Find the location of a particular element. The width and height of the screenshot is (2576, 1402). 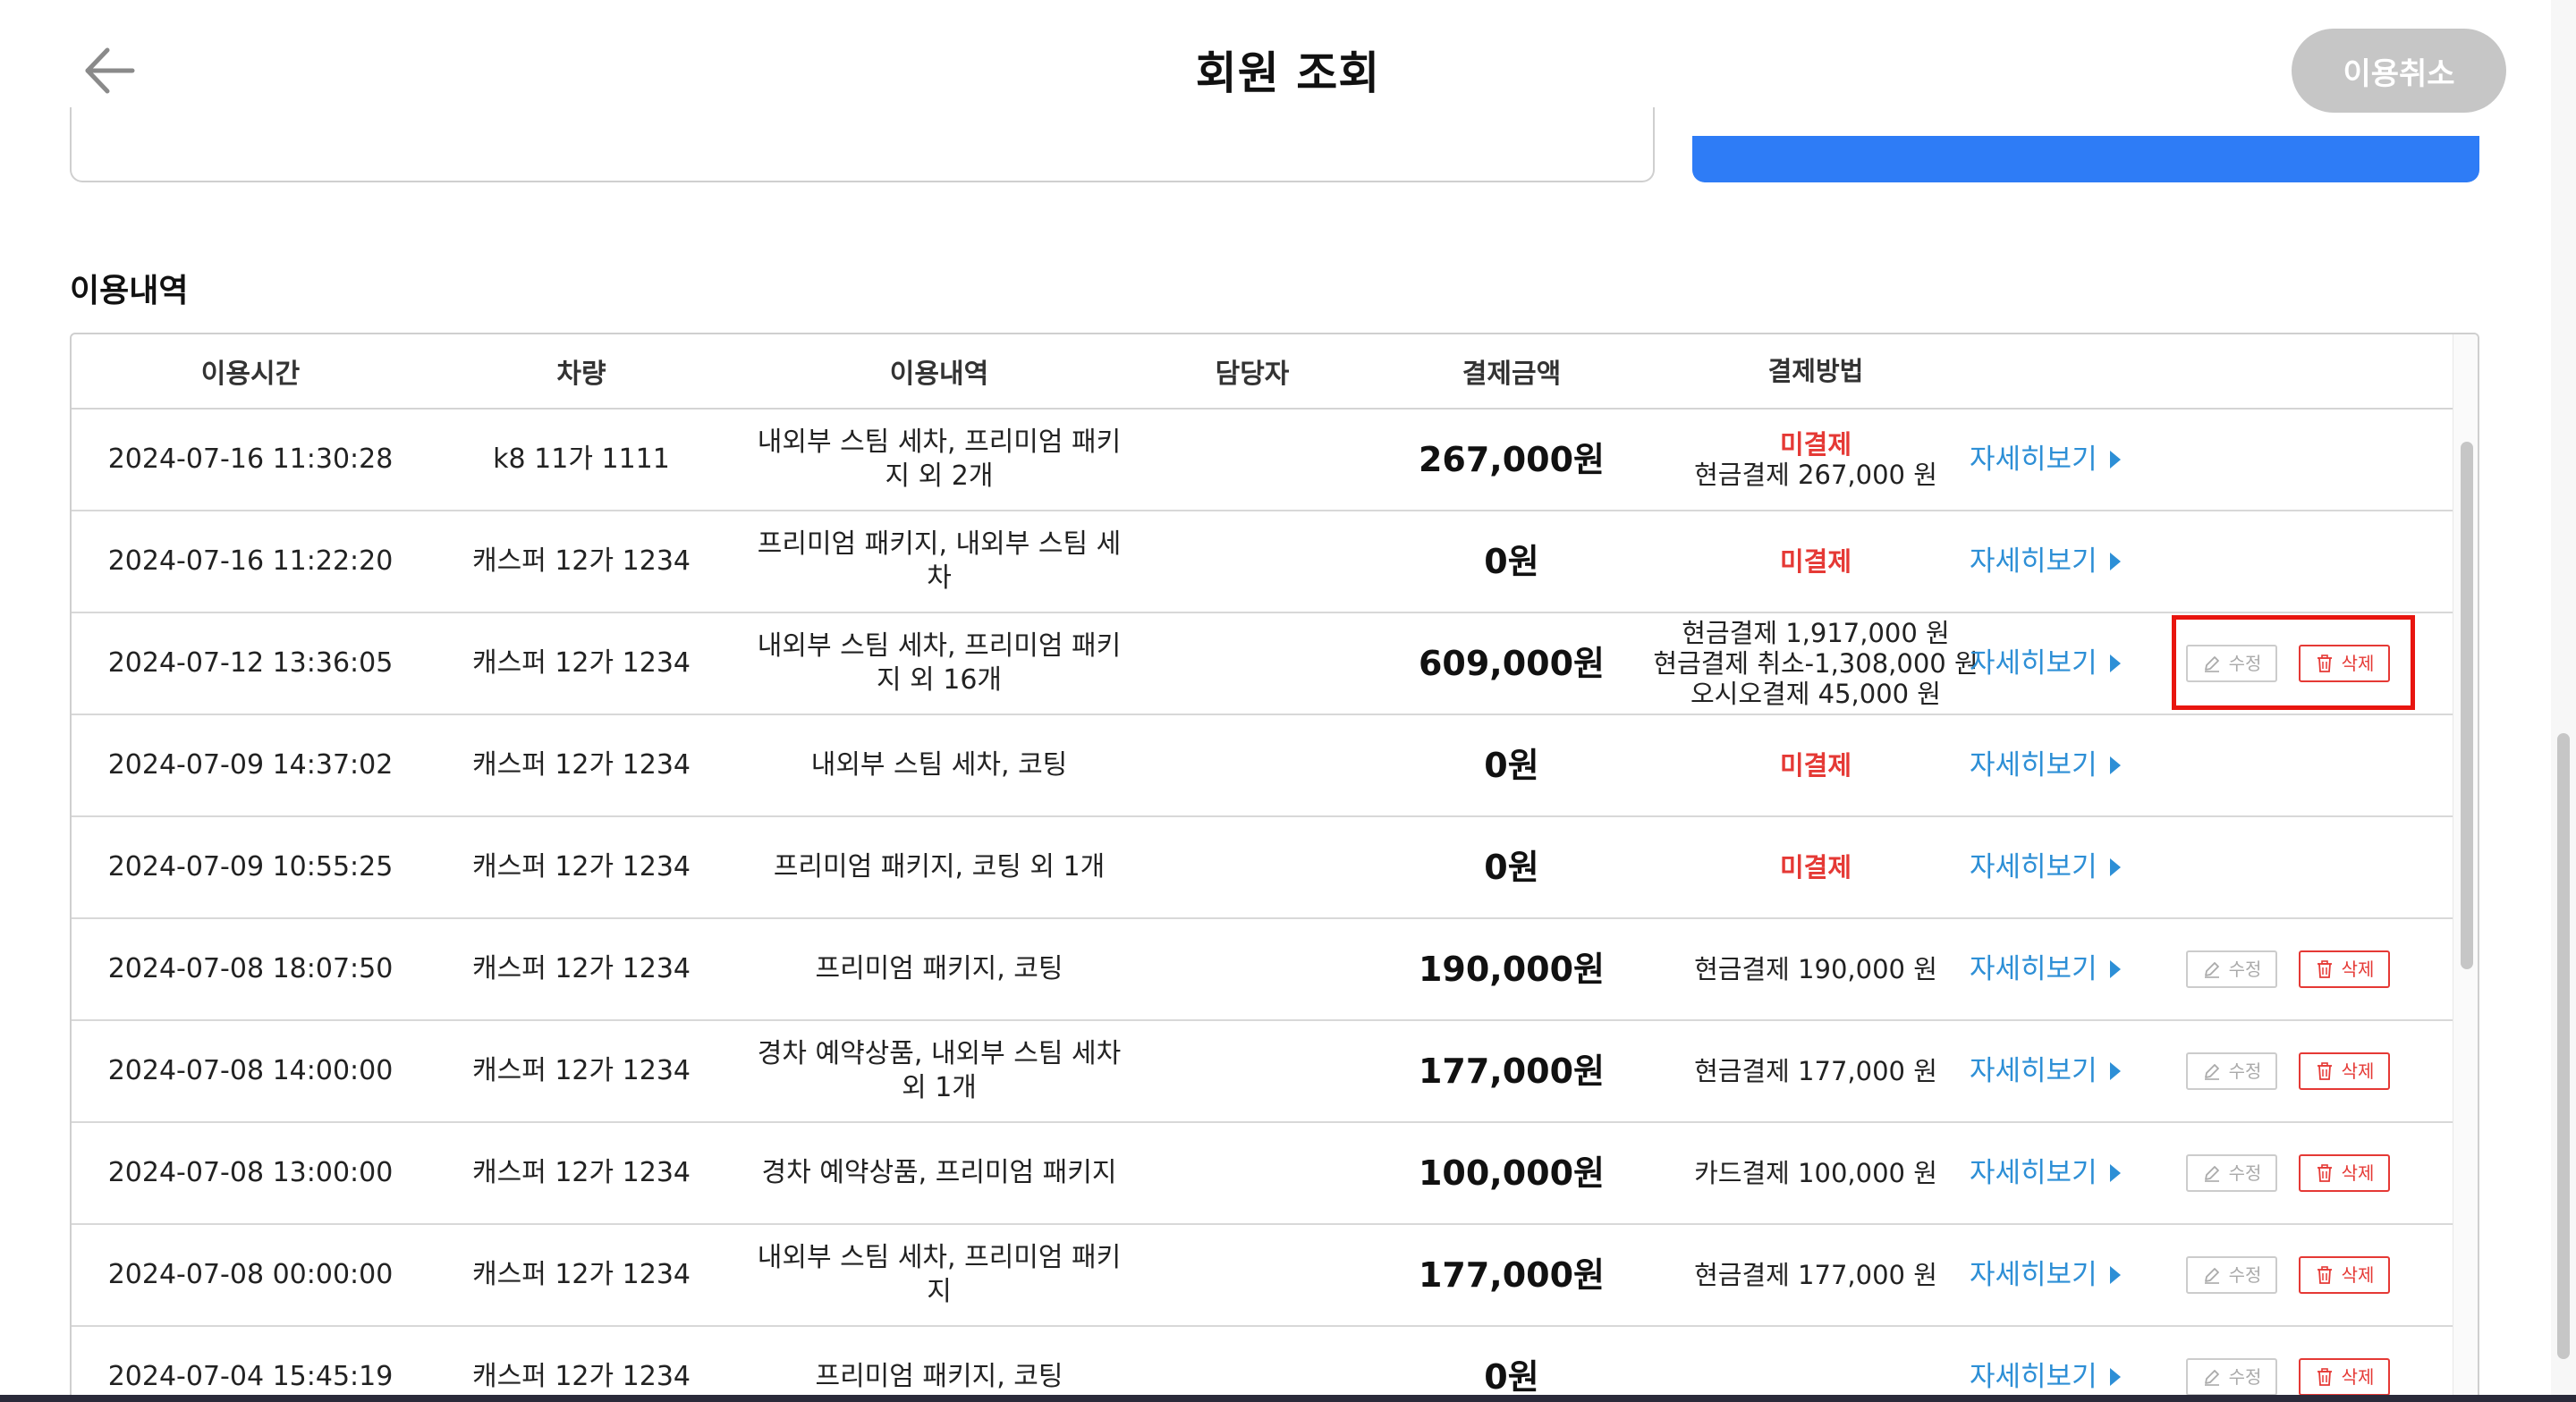

payment-line: 현금결제 1,917,000 원 is located at coordinates (1816, 633).